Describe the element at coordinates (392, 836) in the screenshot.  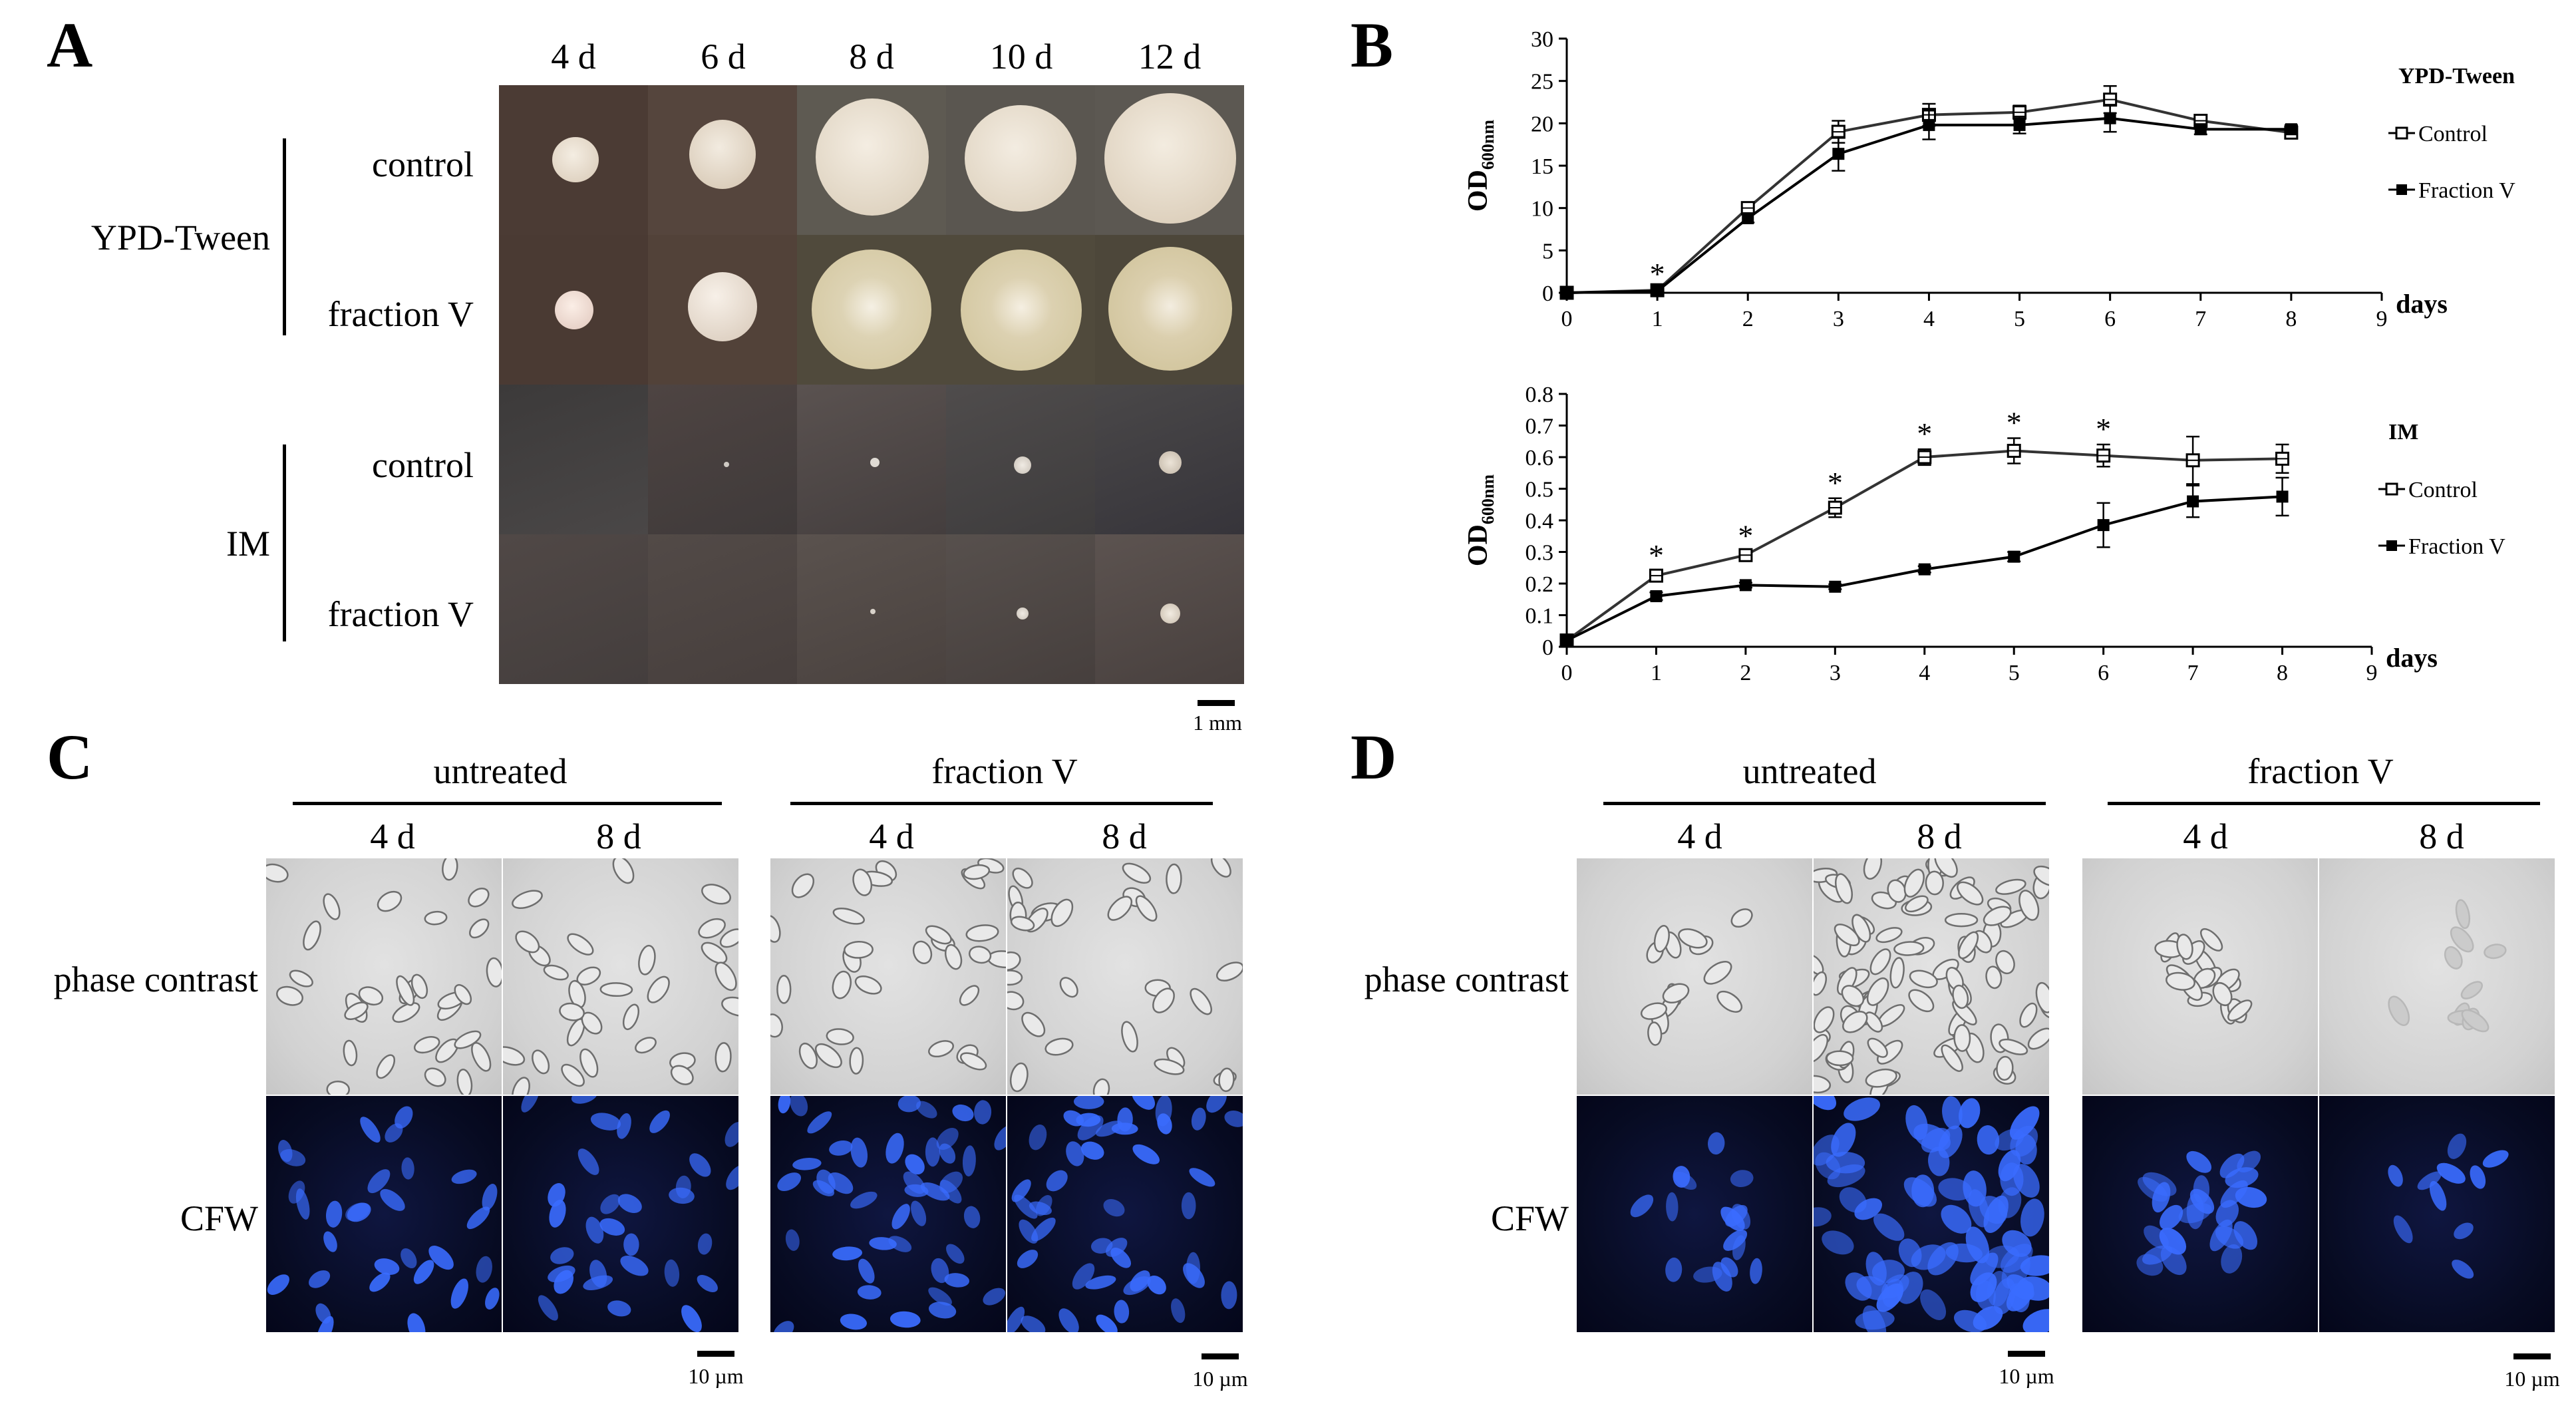
I see `panel-c-col-label: 4 d` at that location.